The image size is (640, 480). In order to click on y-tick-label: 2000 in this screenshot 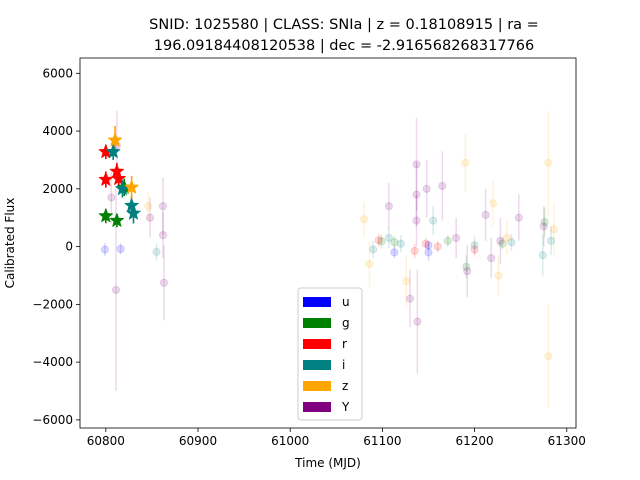, I will do `click(57, 189)`.